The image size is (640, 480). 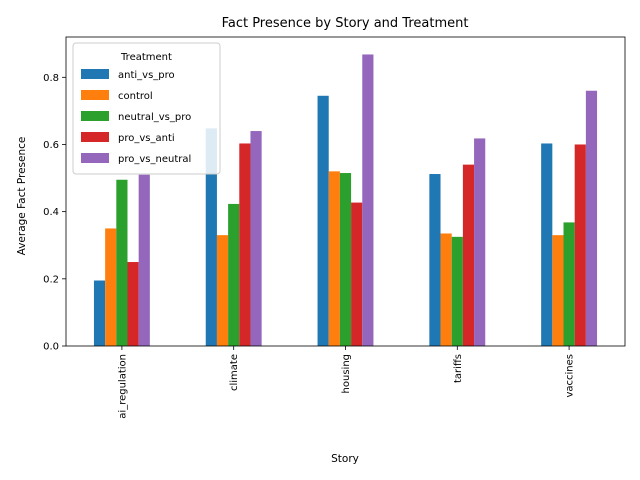 I want to click on x-tick-label: vaccines, so click(x=570, y=376).